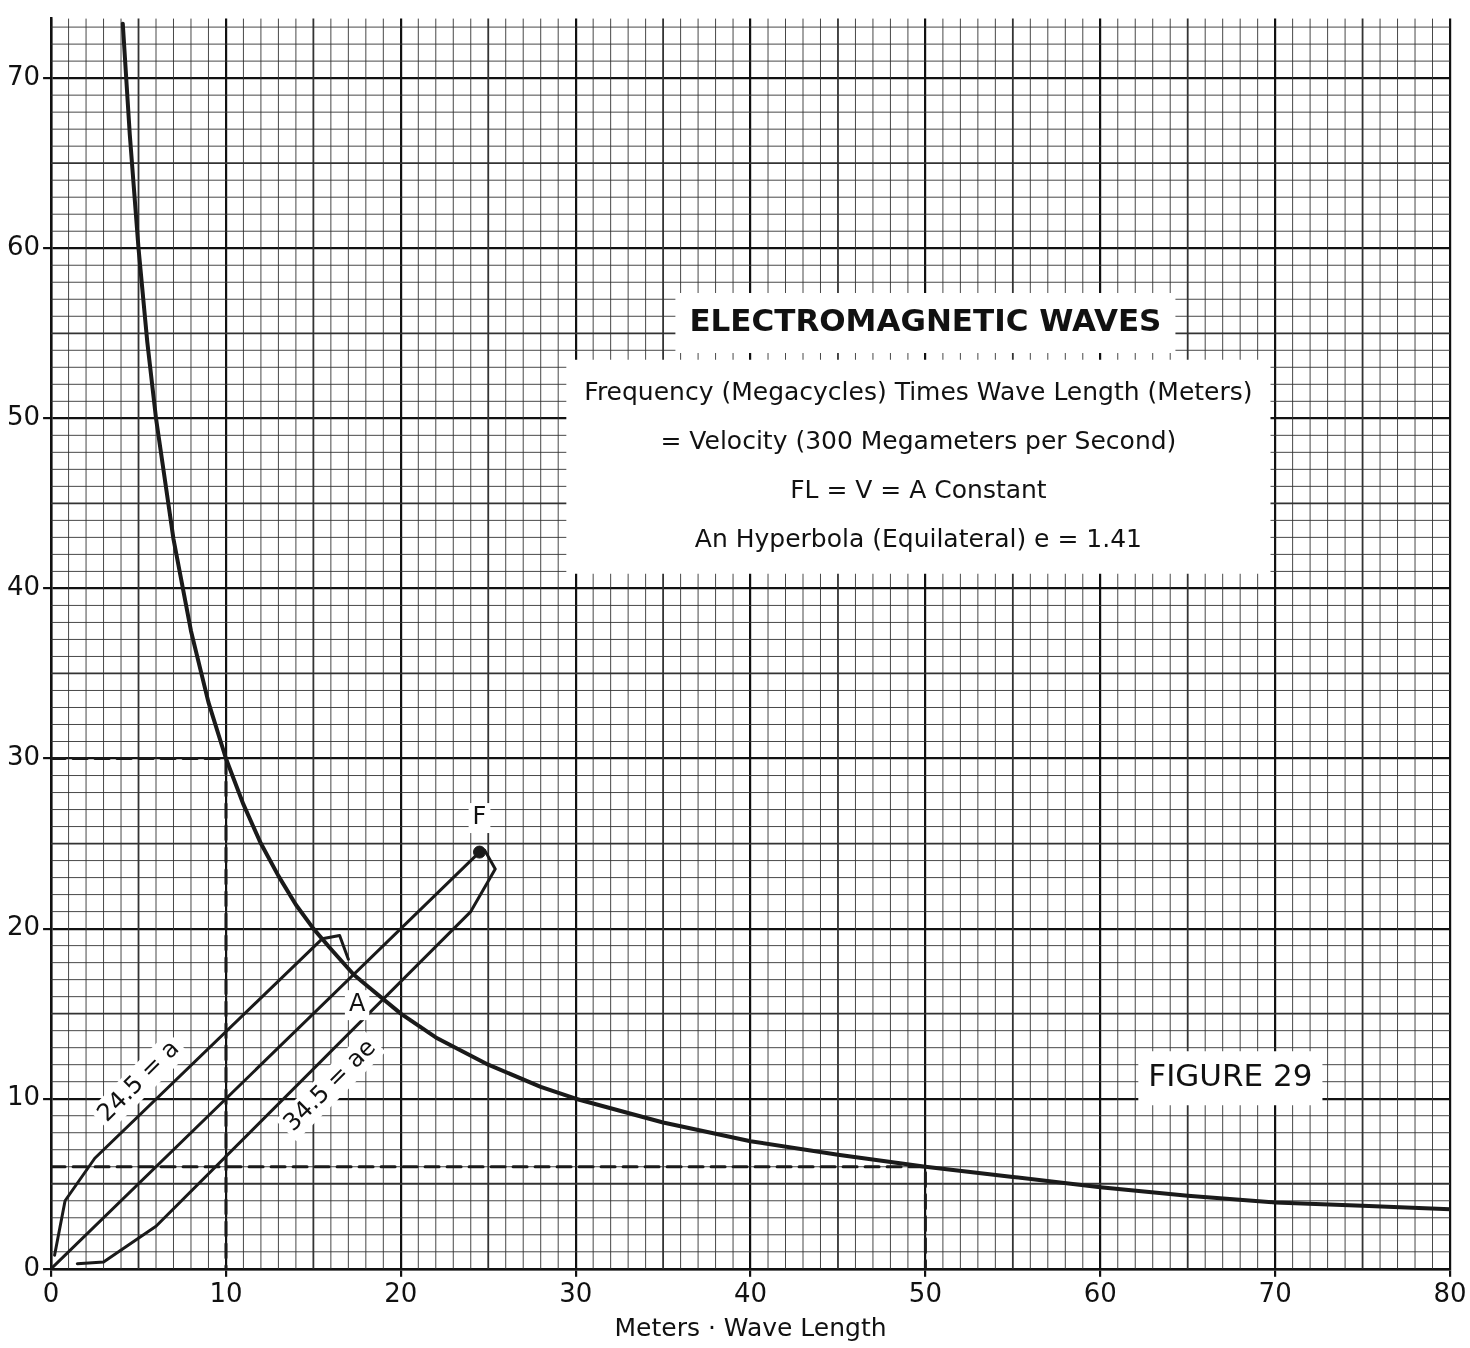 Image resolution: width=1470 pixels, height=1348 pixels. Describe the element at coordinates (576, 1293) in the screenshot. I see `x-tick-label: 30` at that location.